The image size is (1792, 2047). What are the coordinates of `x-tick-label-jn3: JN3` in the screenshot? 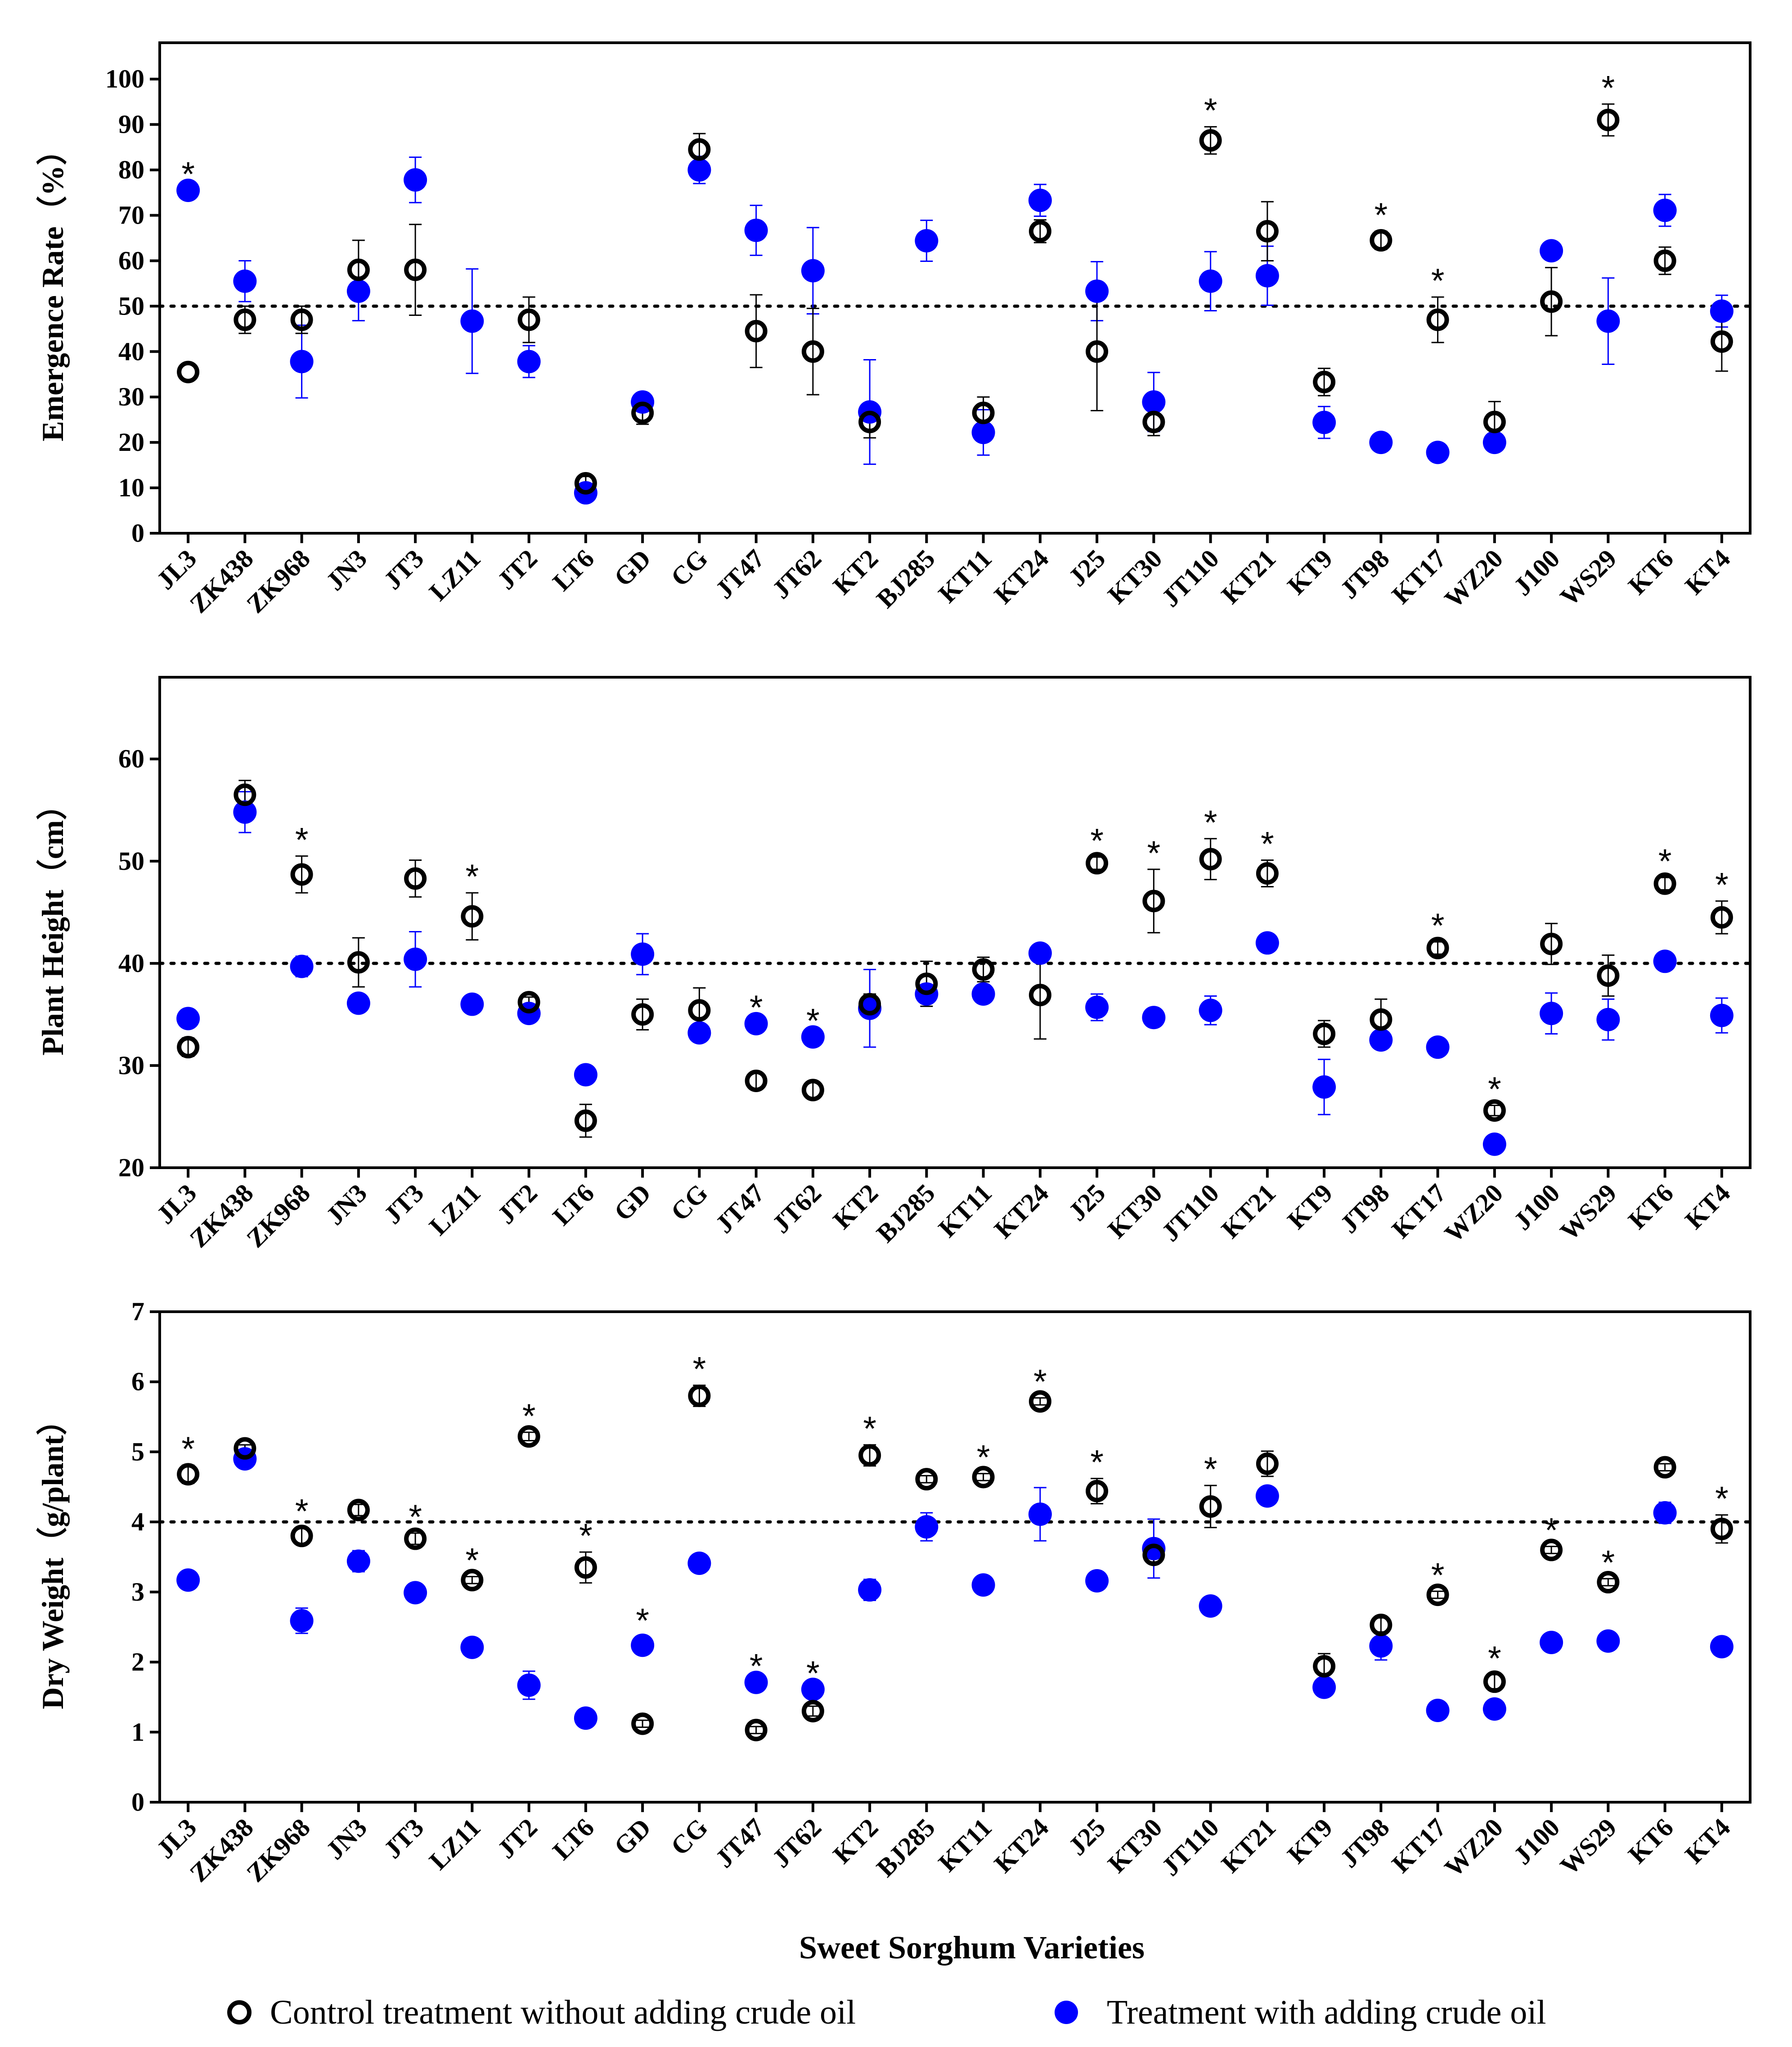 It's located at (346, 1204).